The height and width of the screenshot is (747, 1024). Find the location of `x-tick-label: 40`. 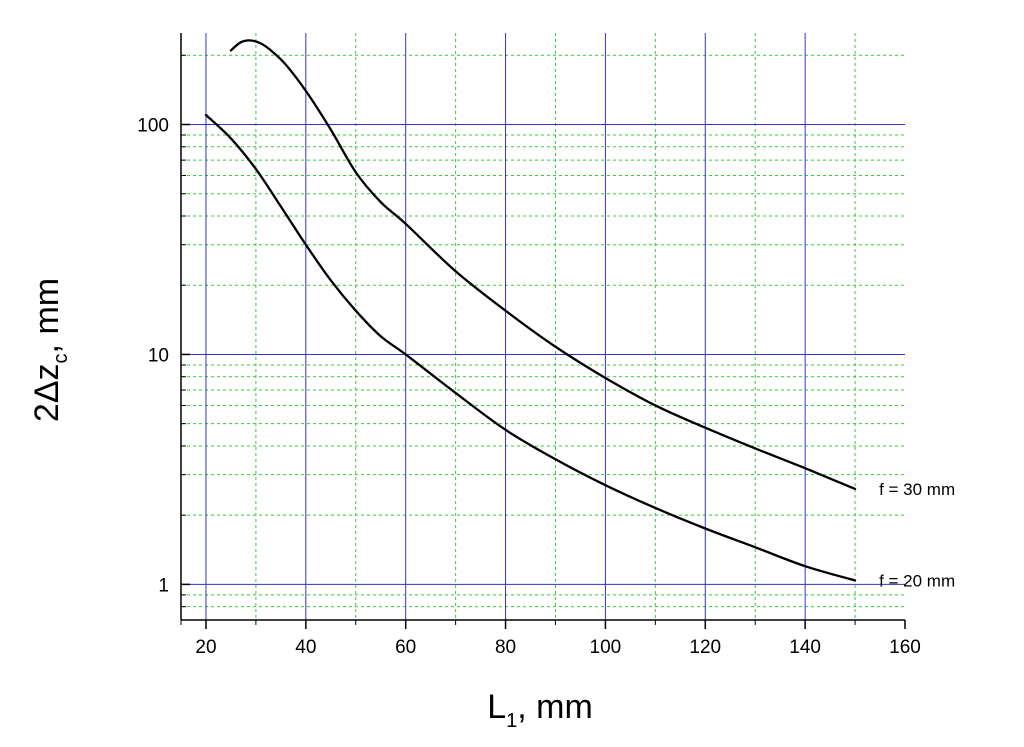

x-tick-label: 40 is located at coordinates (305, 647).